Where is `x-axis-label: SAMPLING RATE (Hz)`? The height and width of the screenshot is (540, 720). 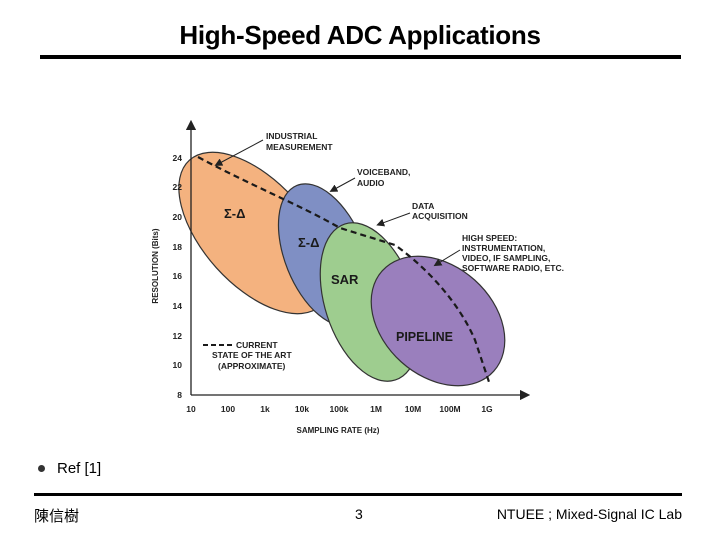
x-axis-label: SAMPLING RATE (Hz) is located at coordinates (338, 430).